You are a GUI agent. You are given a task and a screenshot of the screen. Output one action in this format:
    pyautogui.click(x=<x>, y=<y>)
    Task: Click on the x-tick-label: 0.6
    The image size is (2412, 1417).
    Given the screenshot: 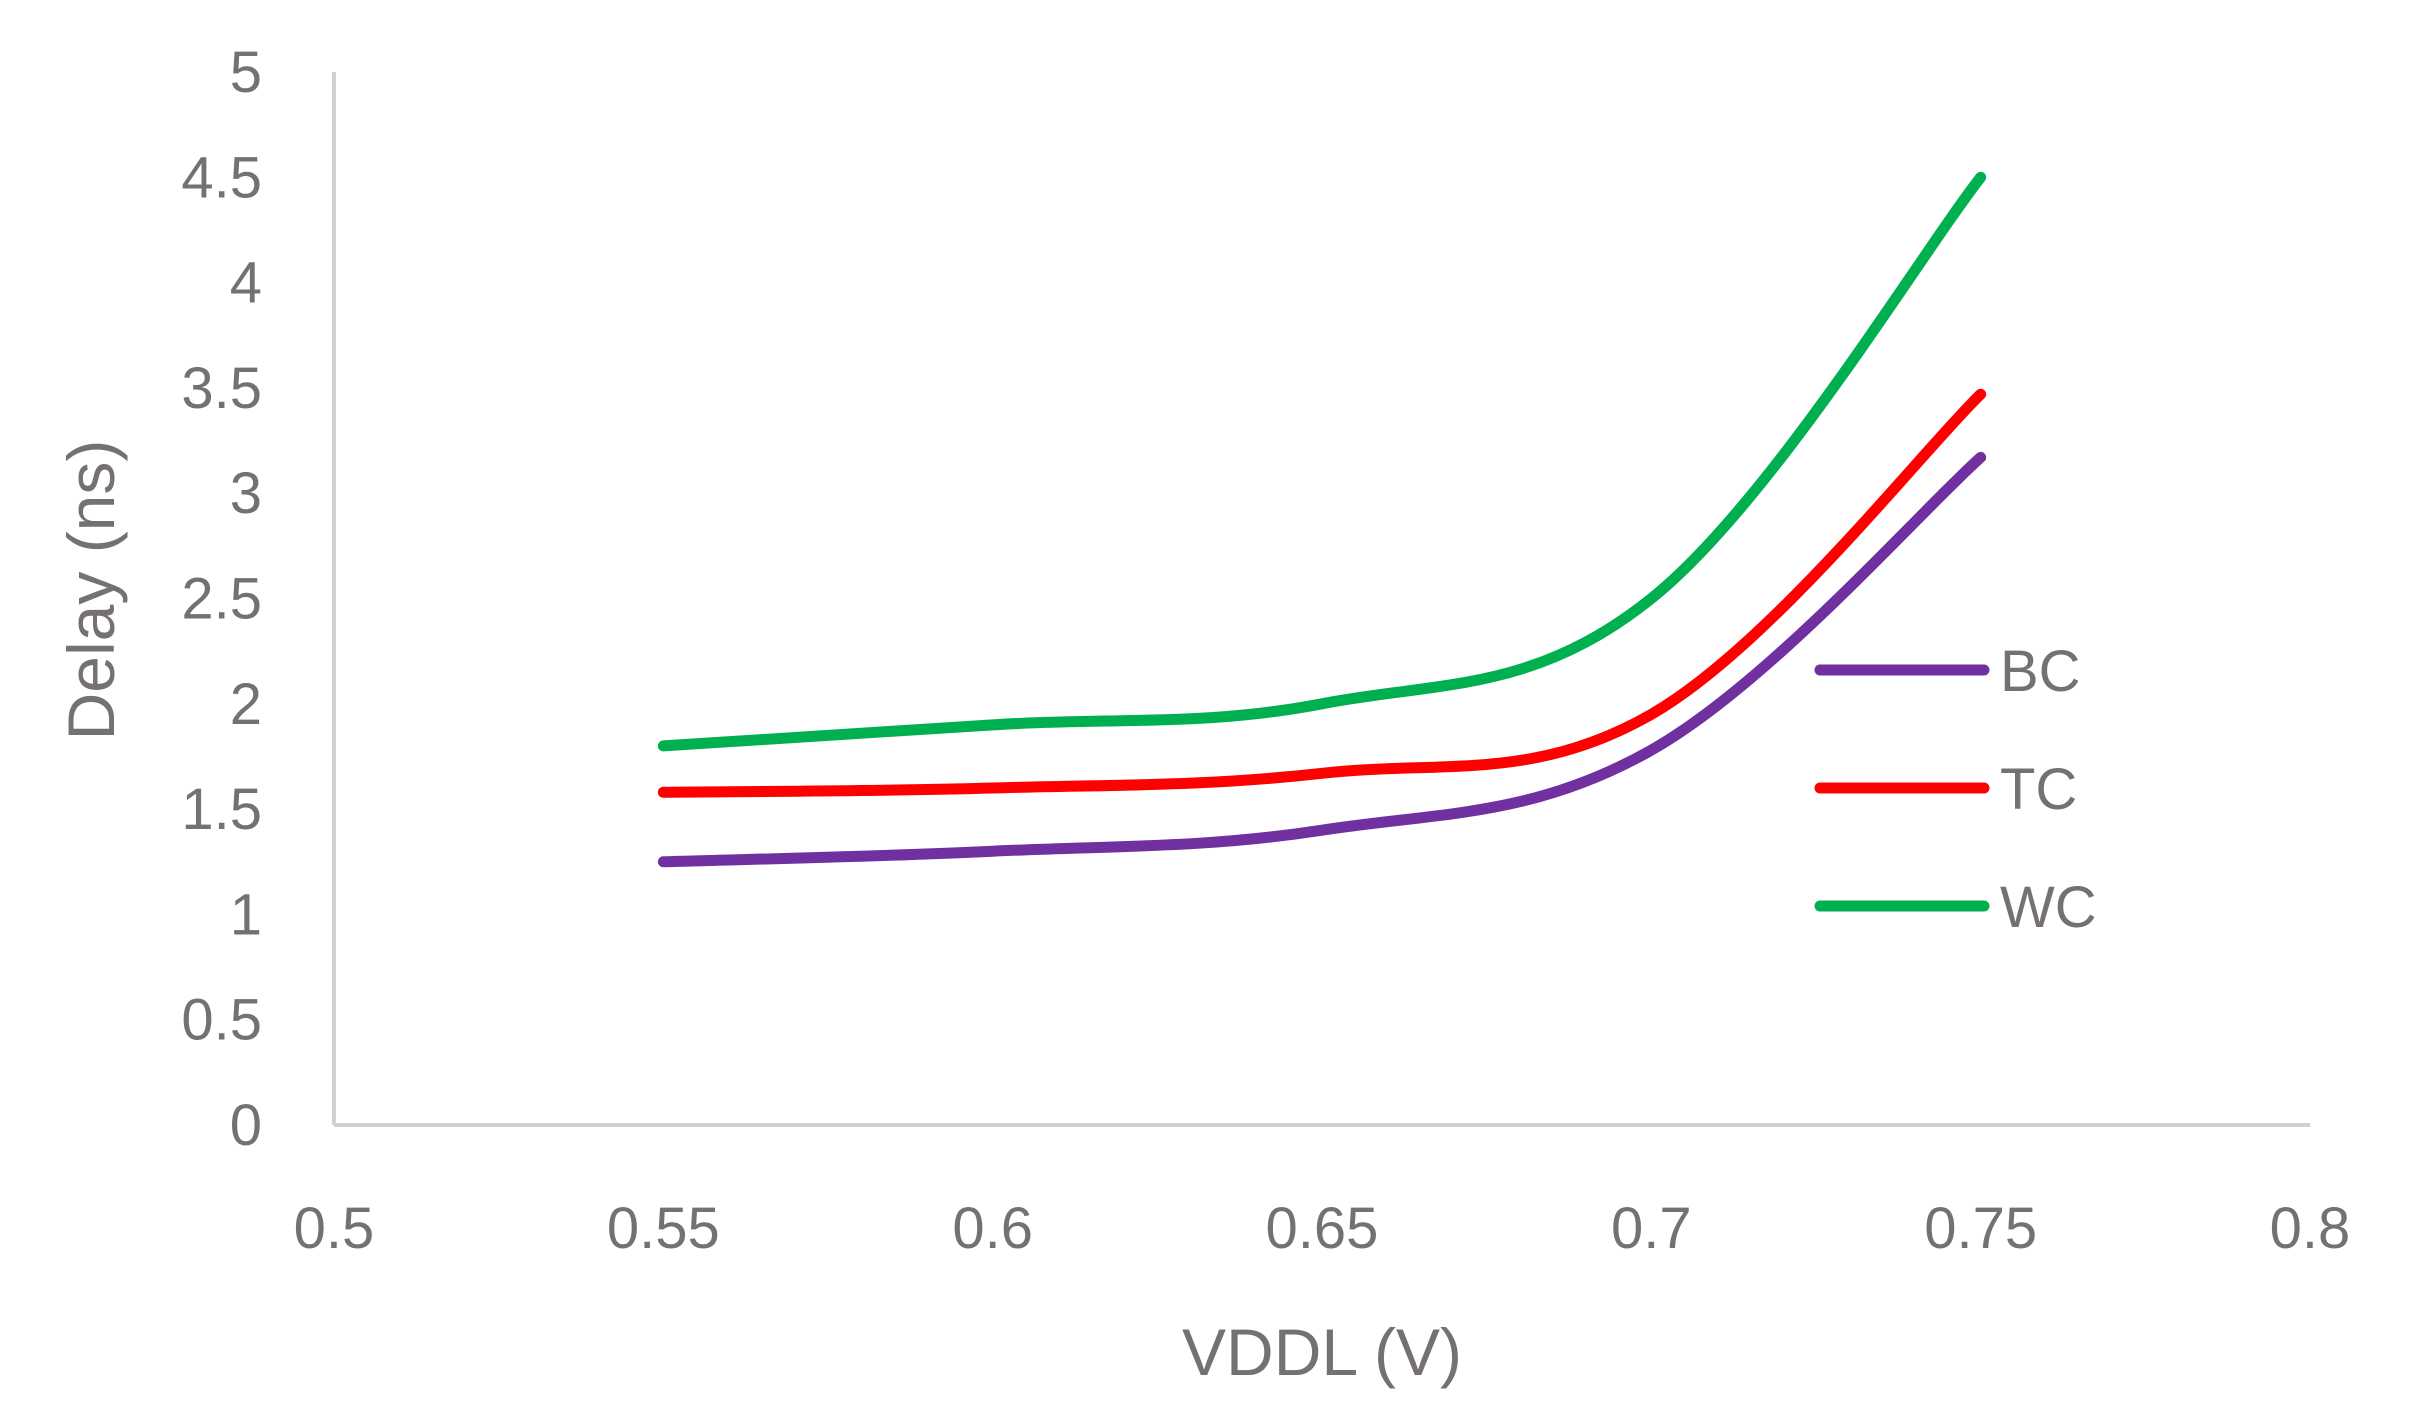 What is the action you would take?
    pyautogui.click(x=992, y=1228)
    